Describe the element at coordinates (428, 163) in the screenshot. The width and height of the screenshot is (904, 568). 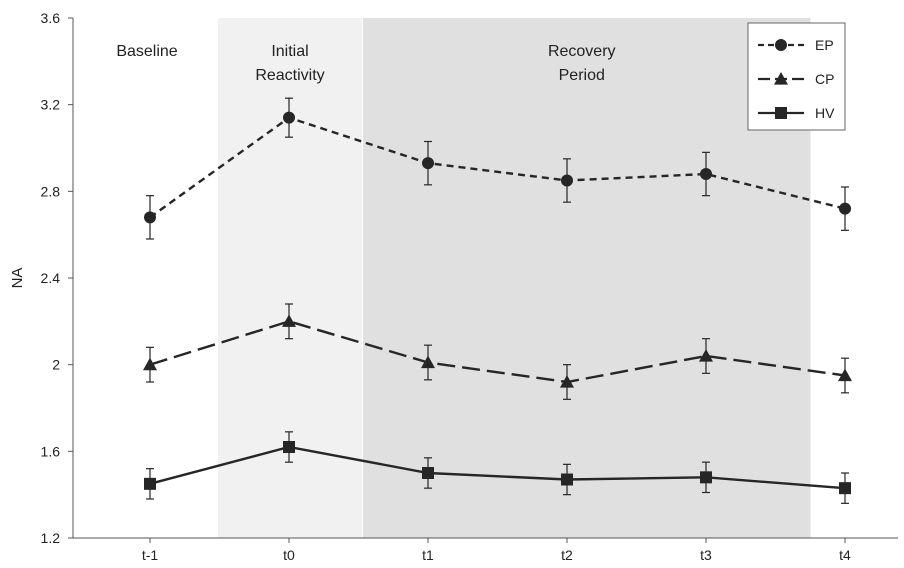
I see `data-point-ep-t1` at that location.